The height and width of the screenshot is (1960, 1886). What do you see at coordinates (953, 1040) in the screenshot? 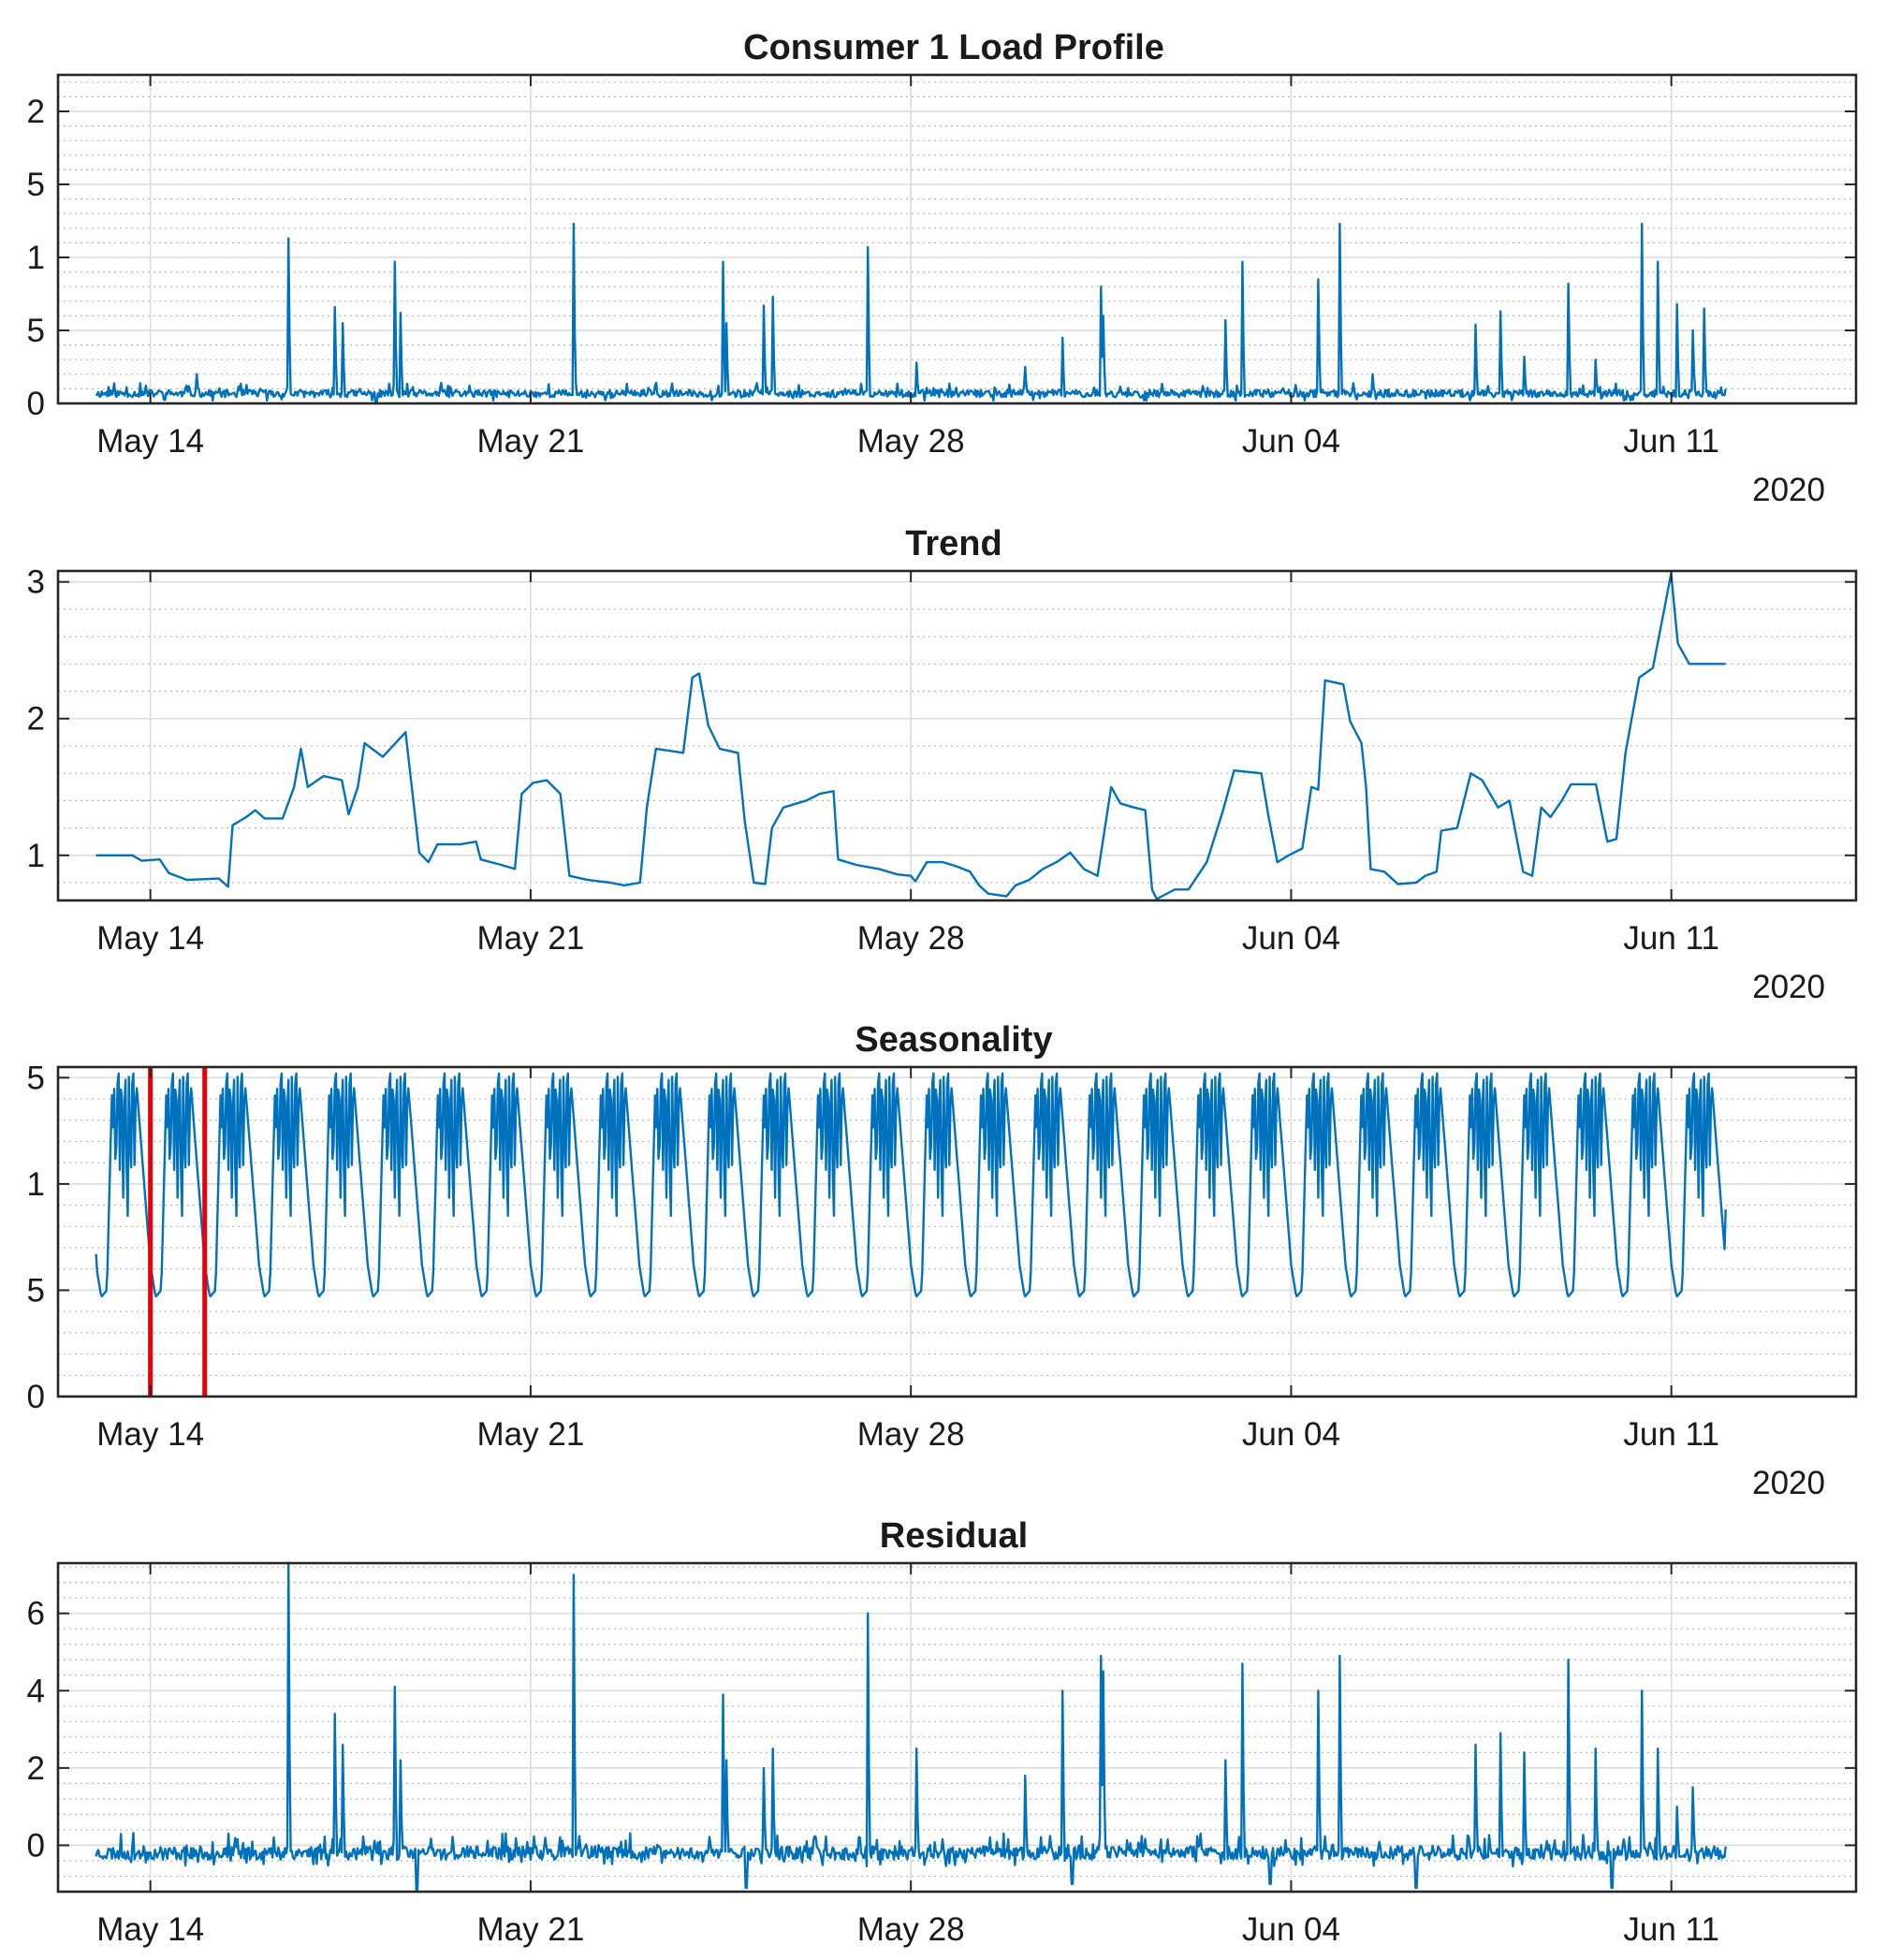
I see `chart-title: Seasonality` at bounding box center [953, 1040].